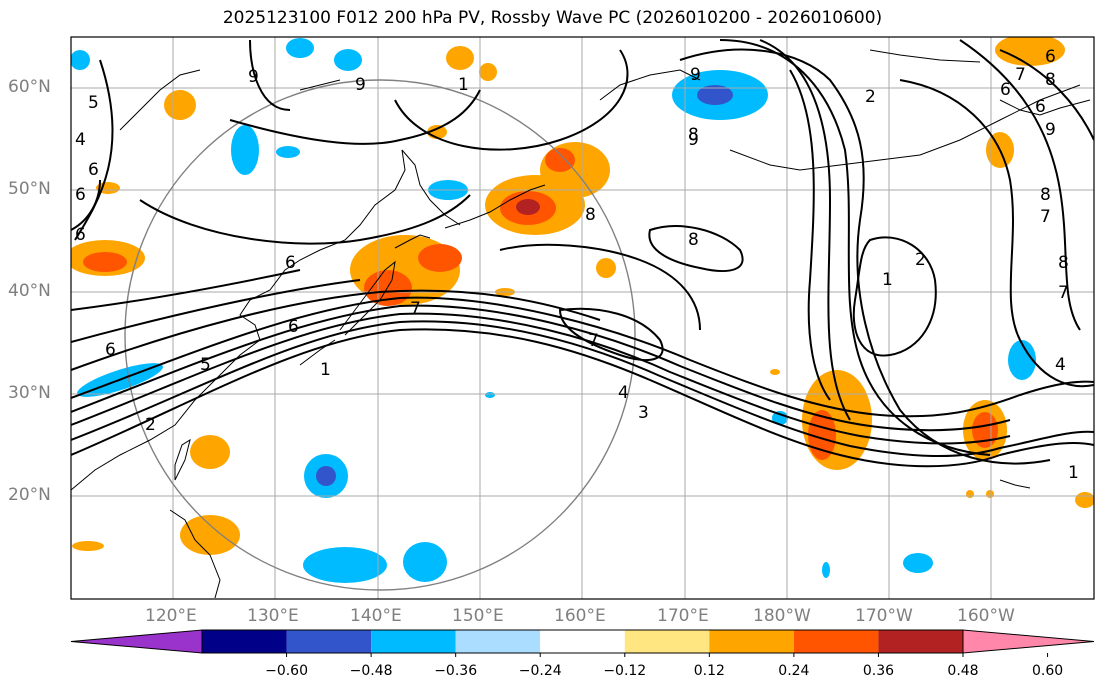 Image resolution: width=1105 pixels, height=692 pixels. I want to click on lon-label: 160°E, so click(580, 616).